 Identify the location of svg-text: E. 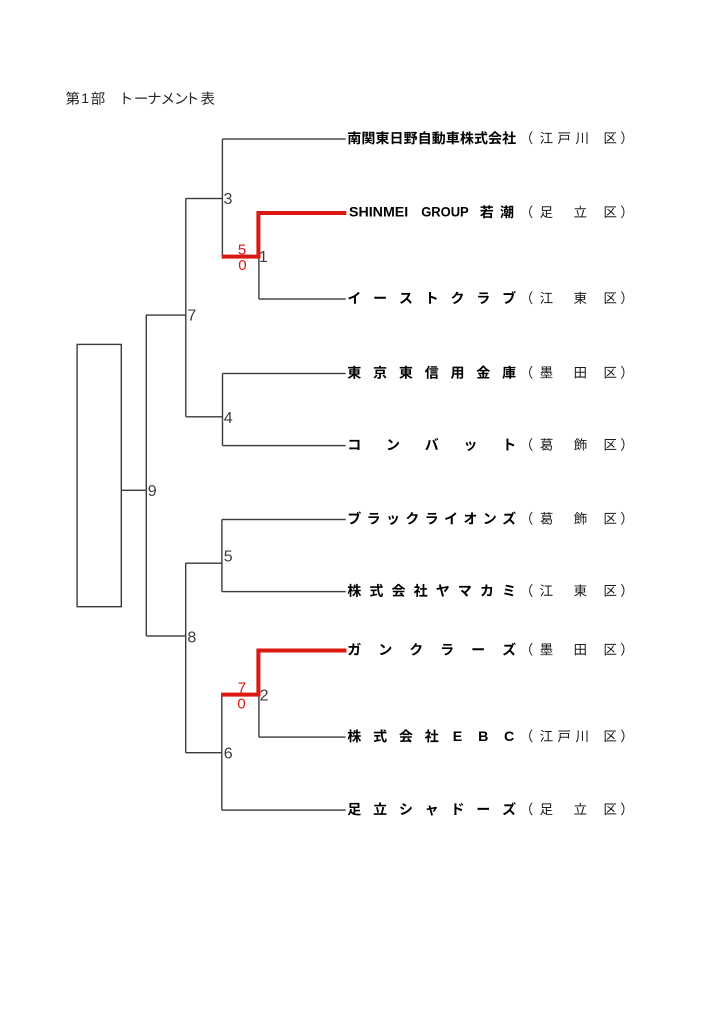
(457, 737).